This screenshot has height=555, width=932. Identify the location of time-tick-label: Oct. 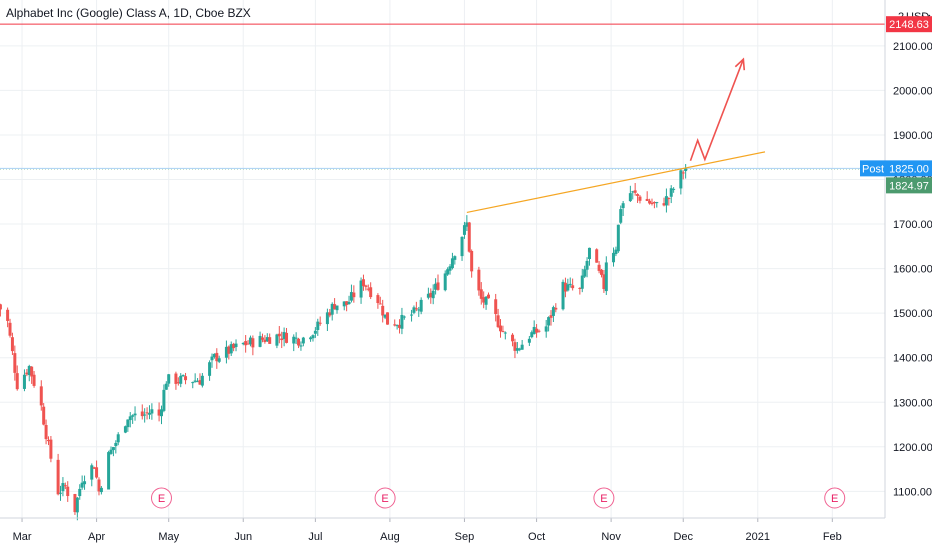
(536, 537).